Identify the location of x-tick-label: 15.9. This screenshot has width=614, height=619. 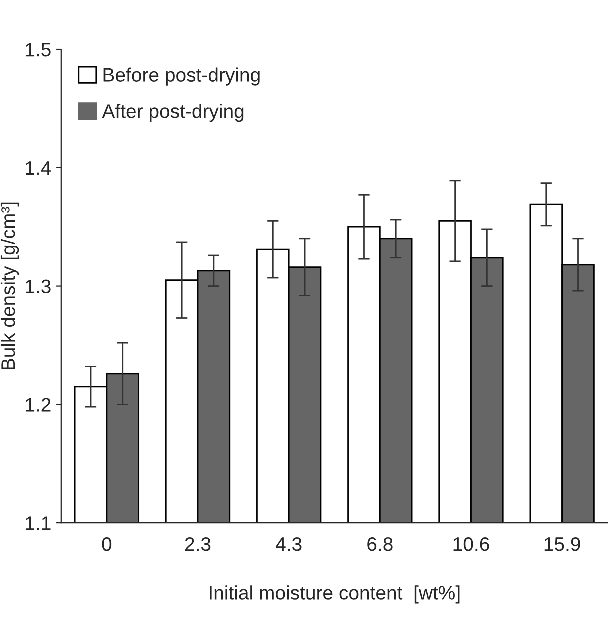
(562, 544).